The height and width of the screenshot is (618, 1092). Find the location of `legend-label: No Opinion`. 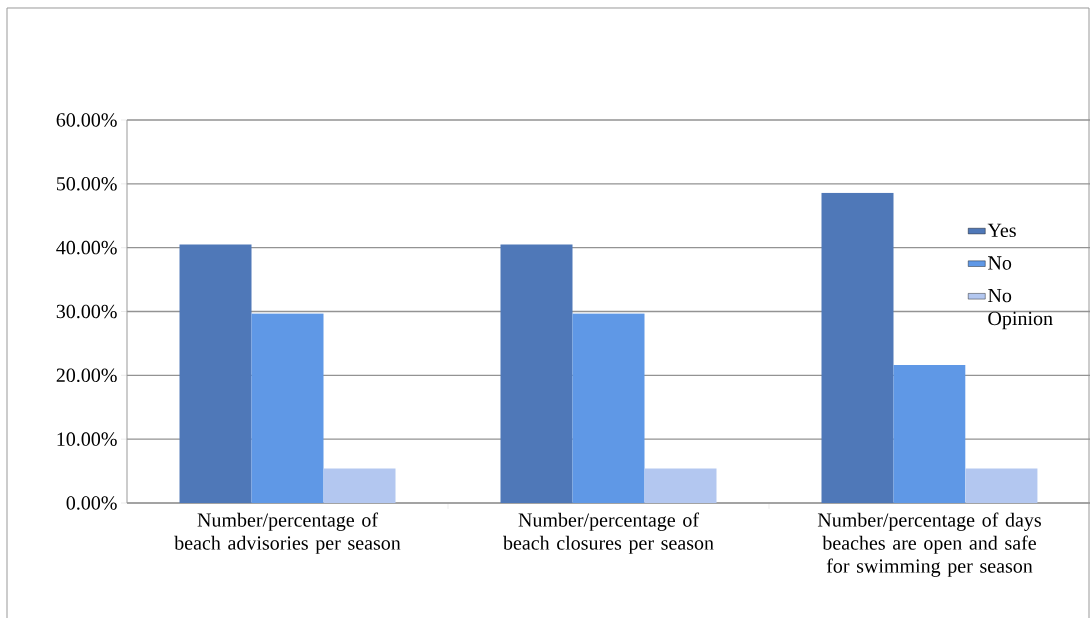

legend-label: No Opinion is located at coordinates (1020, 309).